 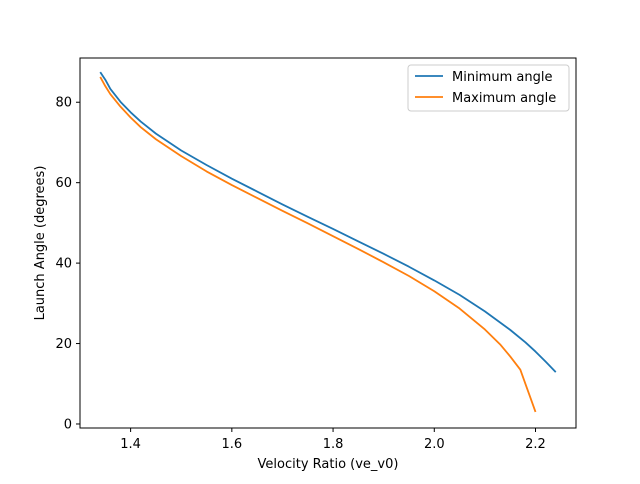 I want to click on legend-box, so click(x=488, y=88).